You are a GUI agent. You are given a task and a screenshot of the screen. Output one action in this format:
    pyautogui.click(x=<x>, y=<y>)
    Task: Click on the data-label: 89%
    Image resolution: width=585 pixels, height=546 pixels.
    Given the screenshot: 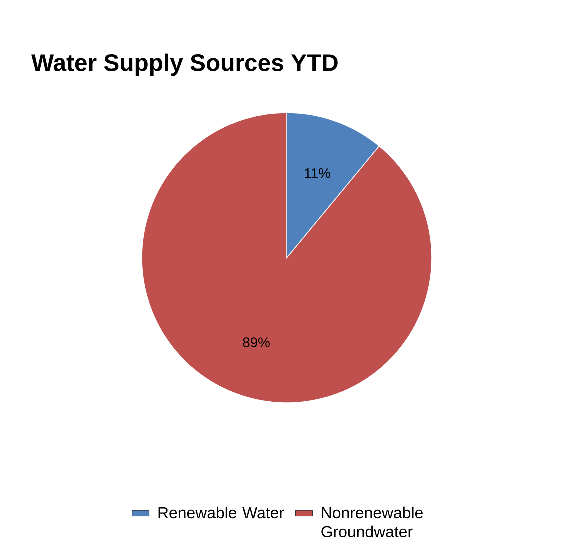 What is the action you would take?
    pyautogui.click(x=256, y=343)
    